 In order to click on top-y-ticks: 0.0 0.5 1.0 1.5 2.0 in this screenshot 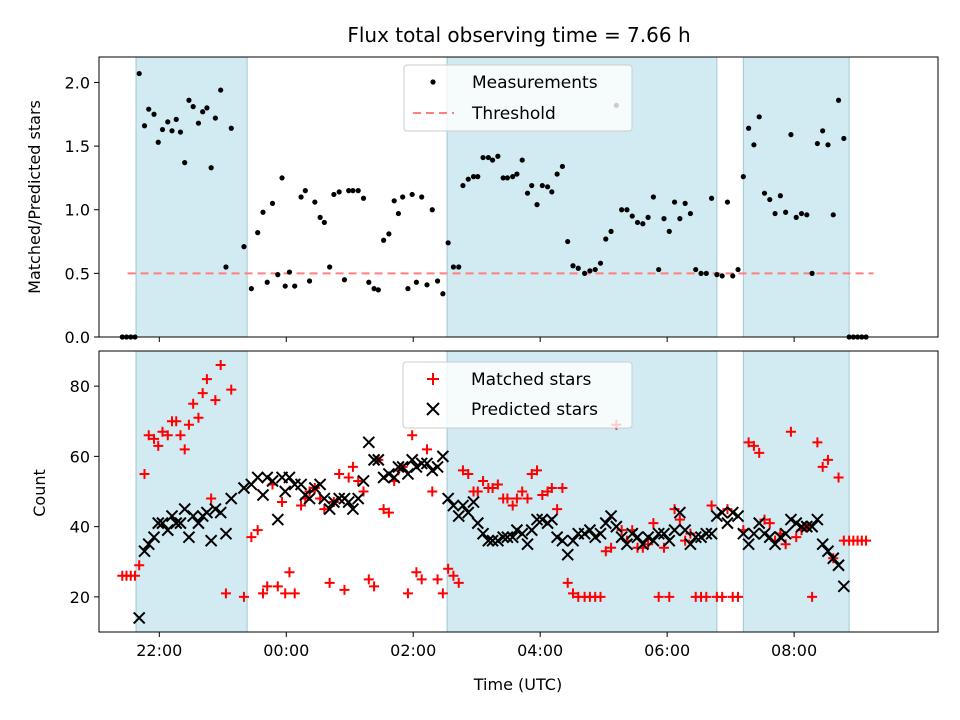, I will do `click(82, 210)`.